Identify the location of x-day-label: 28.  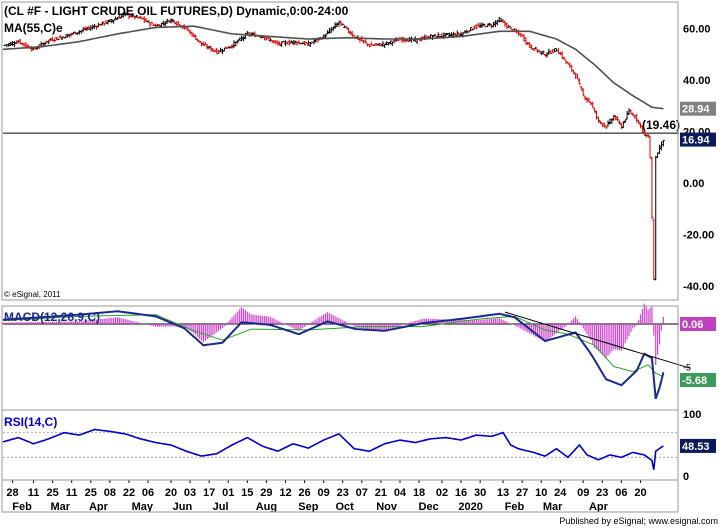
(12, 493).